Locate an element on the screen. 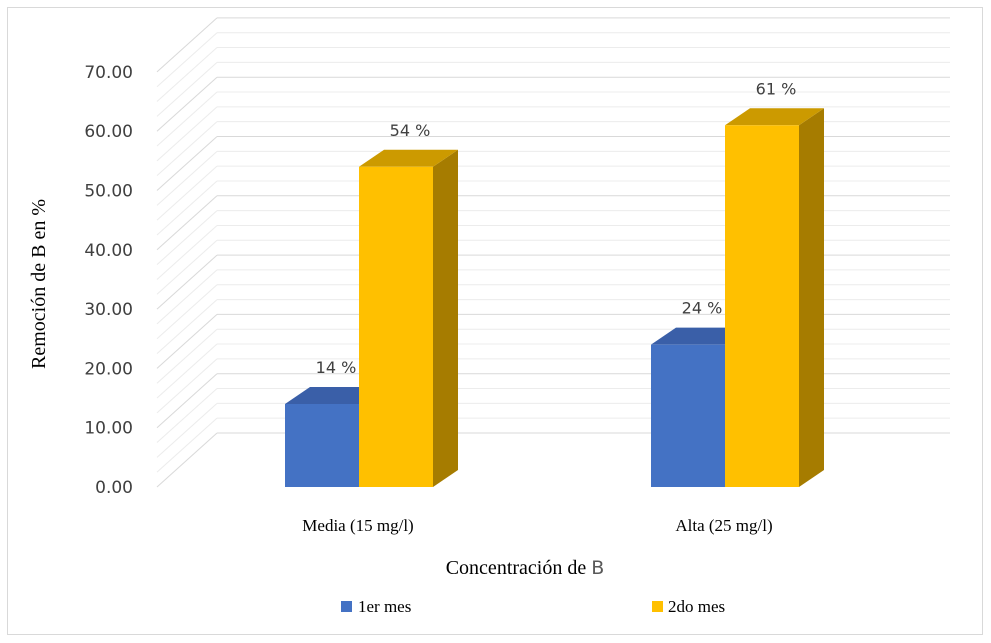  data-label: 14 % is located at coordinates (336, 367).